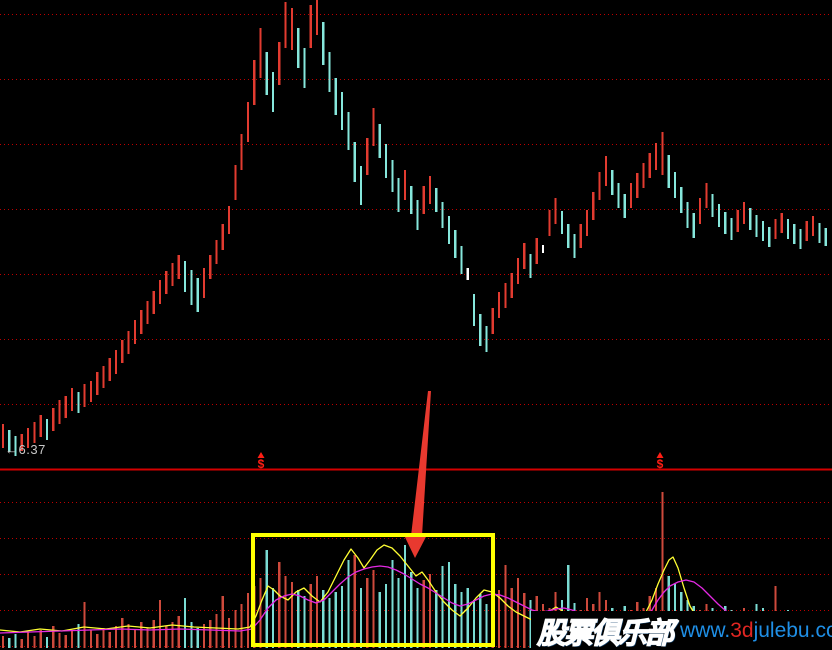 The width and height of the screenshot is (832, 650). What do you see at coordinates (25, 449) in the screenshot?
I see `start-price-label: ←6.37` at bounding box center [25, 449].